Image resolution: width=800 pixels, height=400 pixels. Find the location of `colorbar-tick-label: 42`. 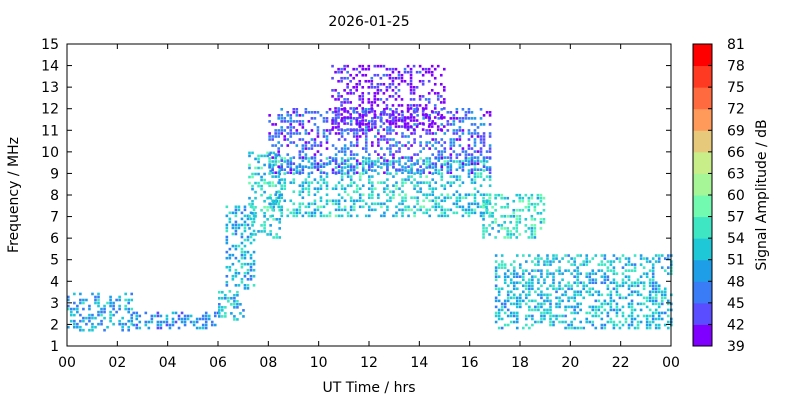

colorbar-tick-label: 42 is located at coordinates (736, 325).